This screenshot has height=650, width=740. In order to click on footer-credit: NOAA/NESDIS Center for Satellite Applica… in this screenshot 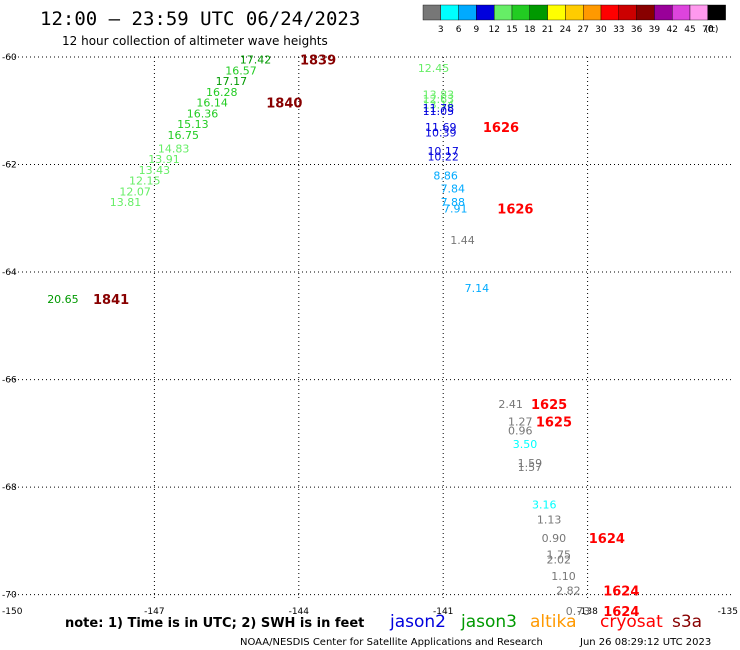, I will do `click(391, 642)`.